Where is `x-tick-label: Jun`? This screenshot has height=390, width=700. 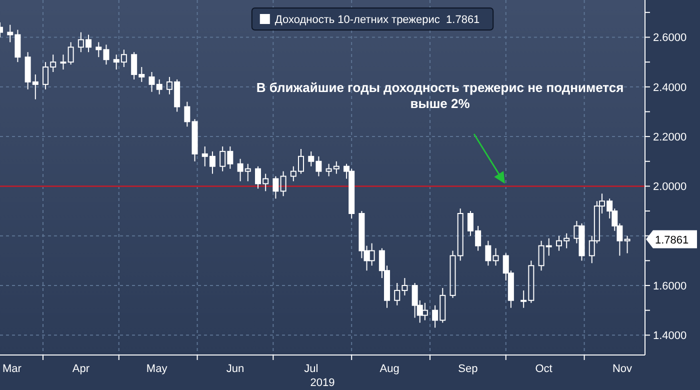
x-tick-label: Jun is located at coordinates (235, 369).